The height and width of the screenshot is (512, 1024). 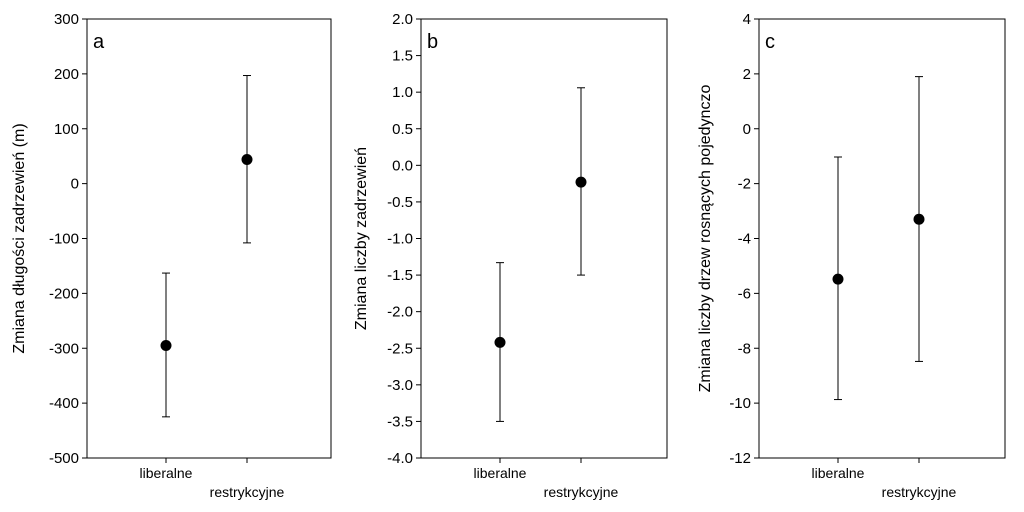 What do you see at coordinates (66, 129) in the screenshot?
I see `y-tick-label: 100` at bounding box center [66, 129].